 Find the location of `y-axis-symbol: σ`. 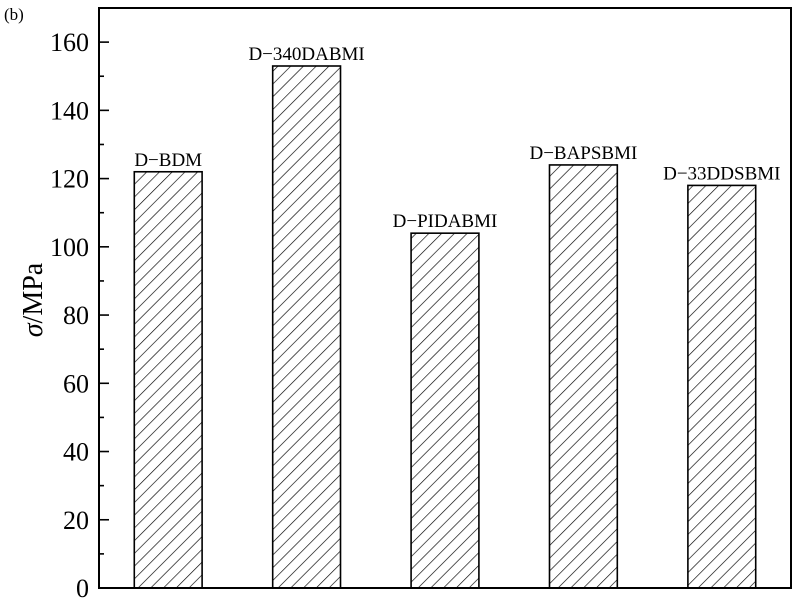

y-axis-symbol: σ is located at coordinates (33, 329).